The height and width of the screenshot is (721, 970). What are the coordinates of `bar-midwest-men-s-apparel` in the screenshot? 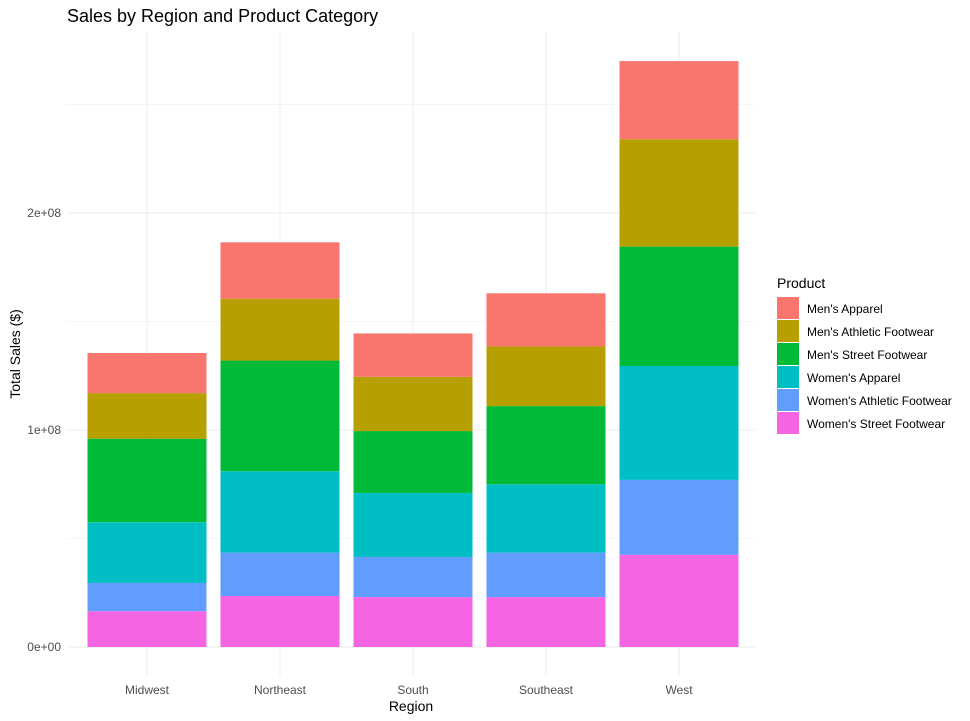 It's located at (147, 373).